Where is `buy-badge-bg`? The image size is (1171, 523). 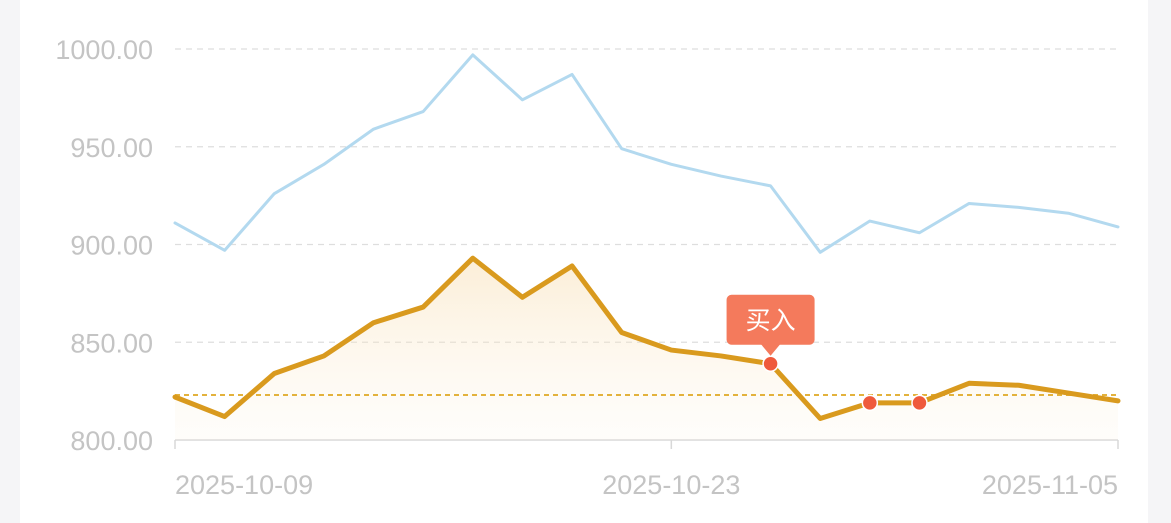
buy-badge-bg is located at coordinates (770, 319).